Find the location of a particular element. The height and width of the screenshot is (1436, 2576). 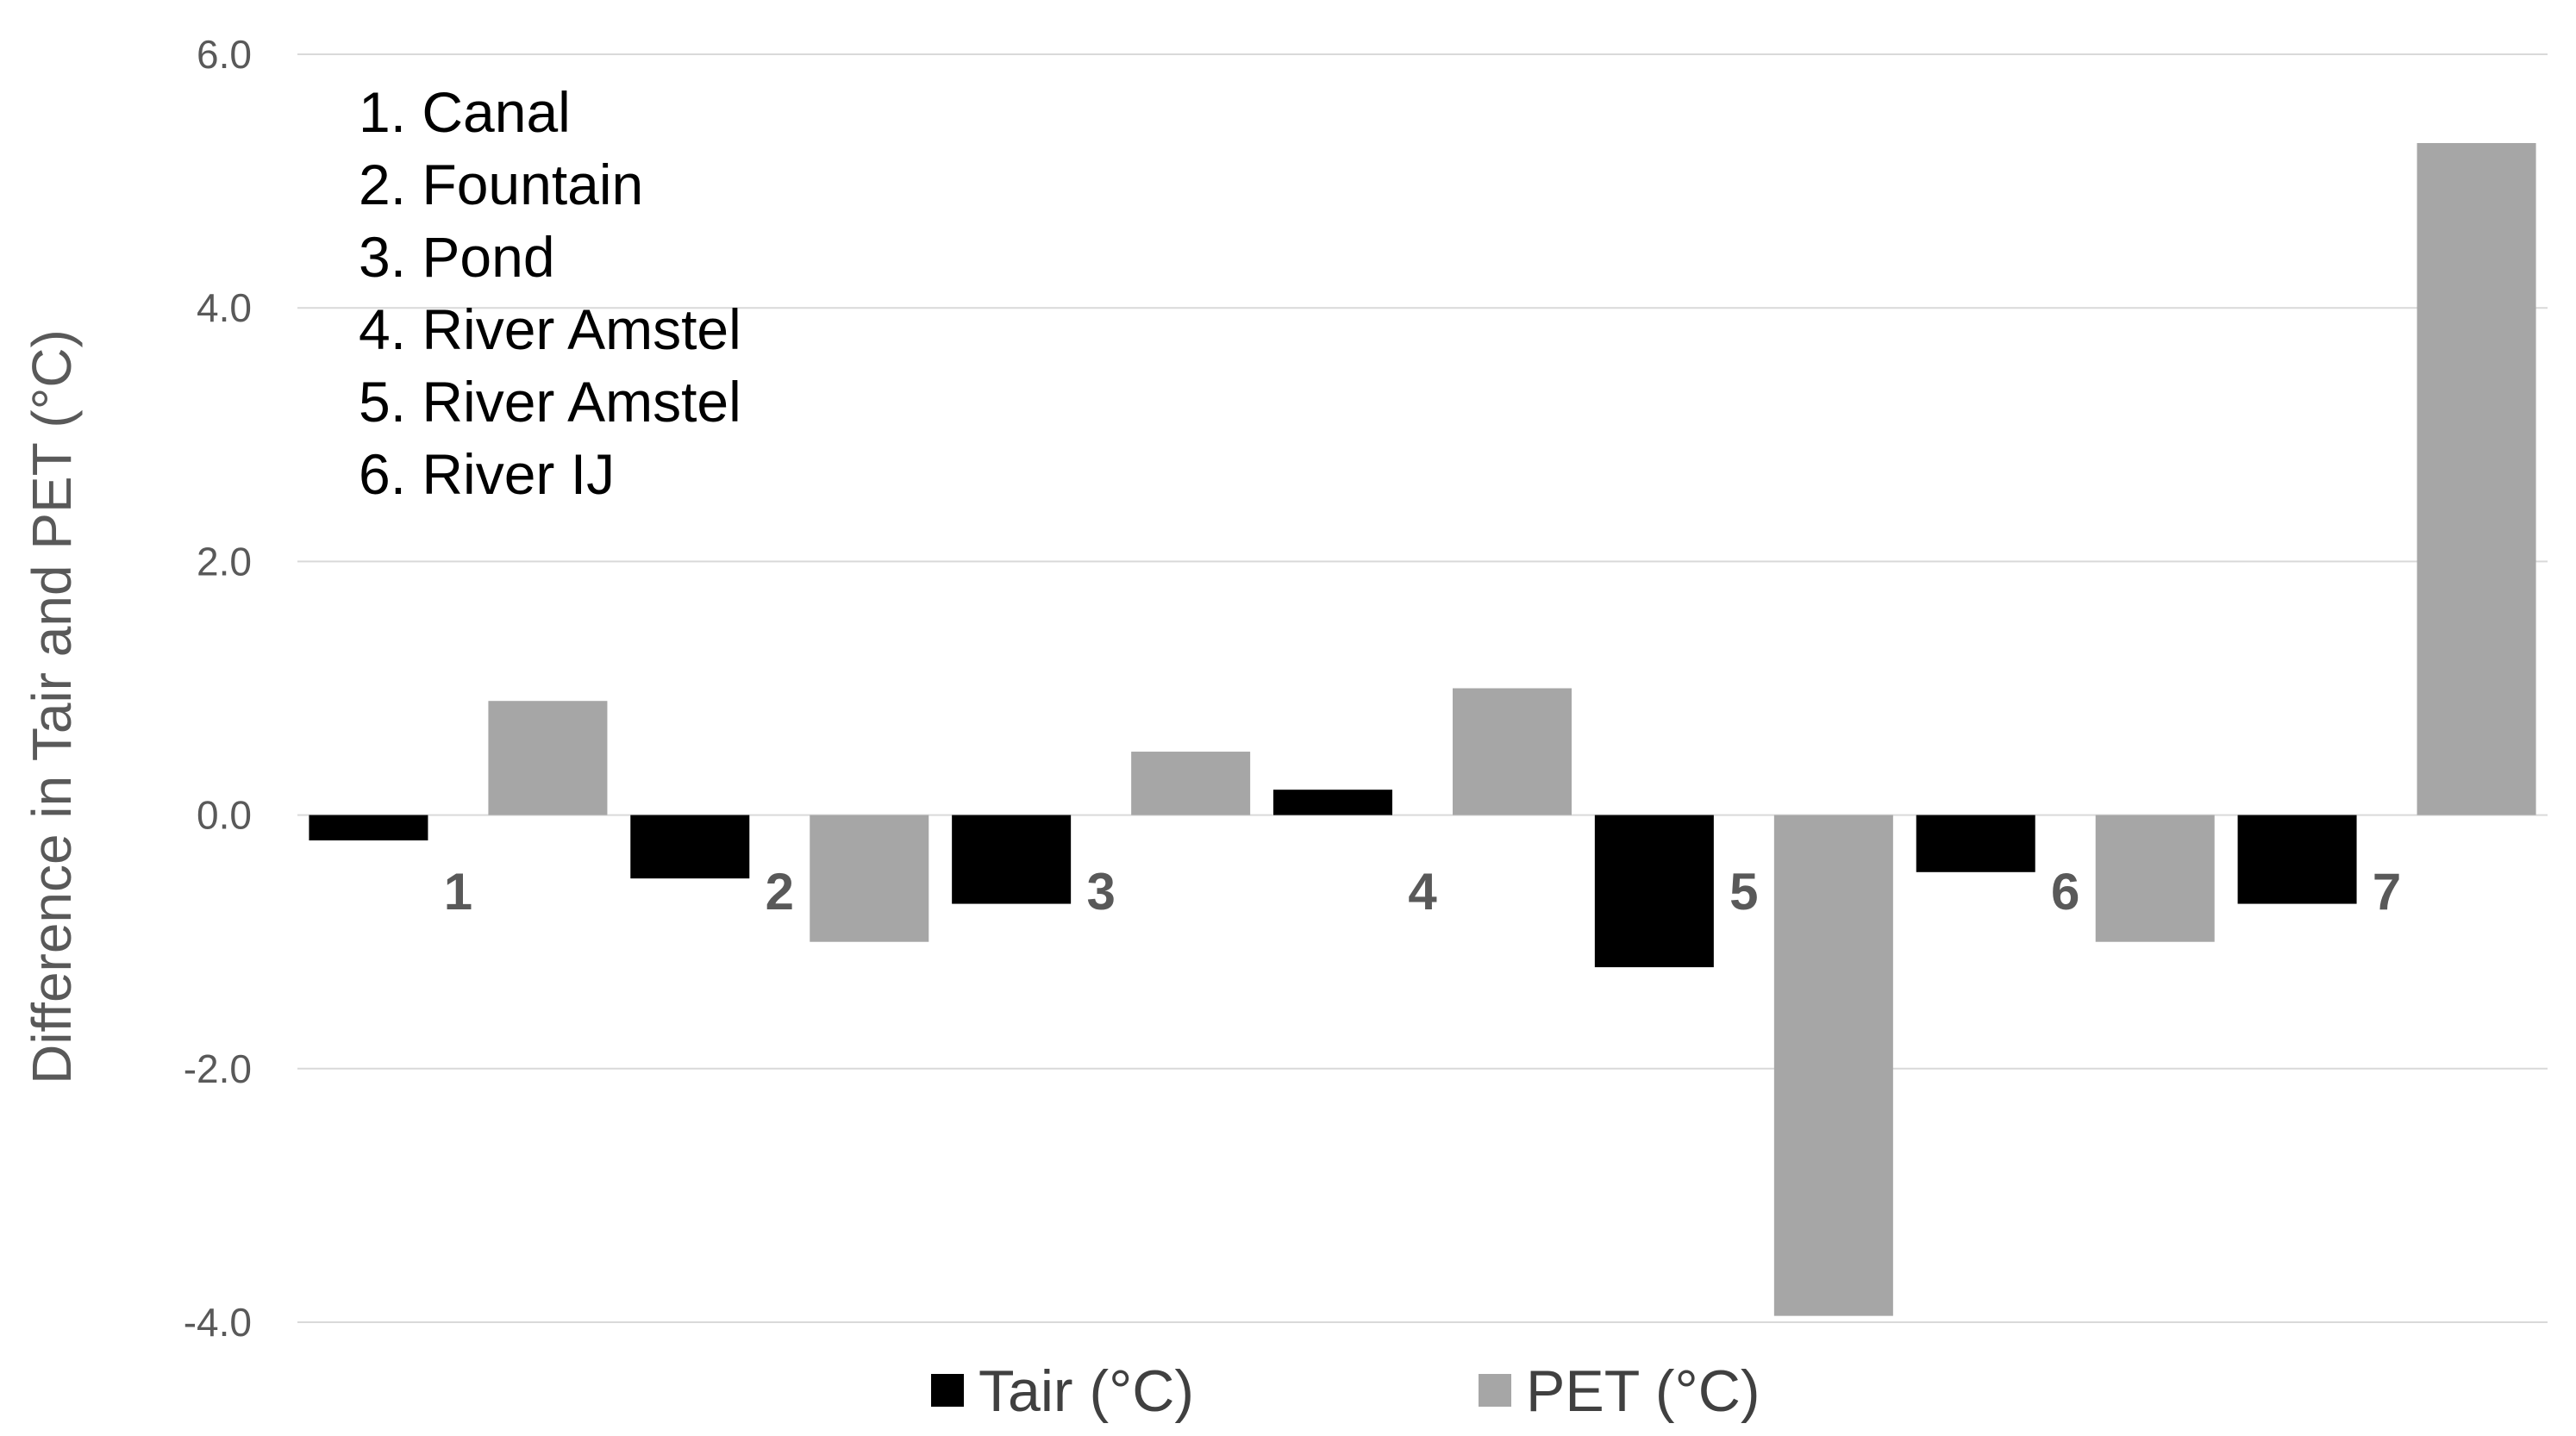

legend: Tair (°C) PET (°C) is located at coordinates (1345, 1391).